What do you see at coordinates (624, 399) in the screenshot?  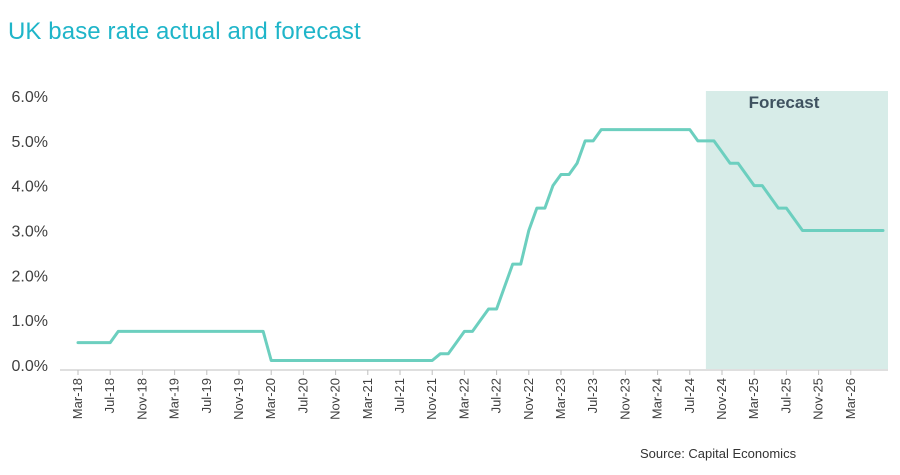 I see `x-tick-label: Nov-23` at bounding box center [624, 399].